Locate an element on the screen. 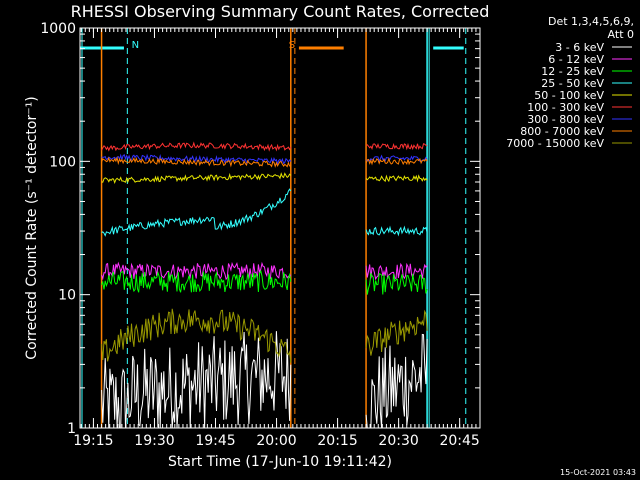  marker-label: S is located at coordinates (292, 45).